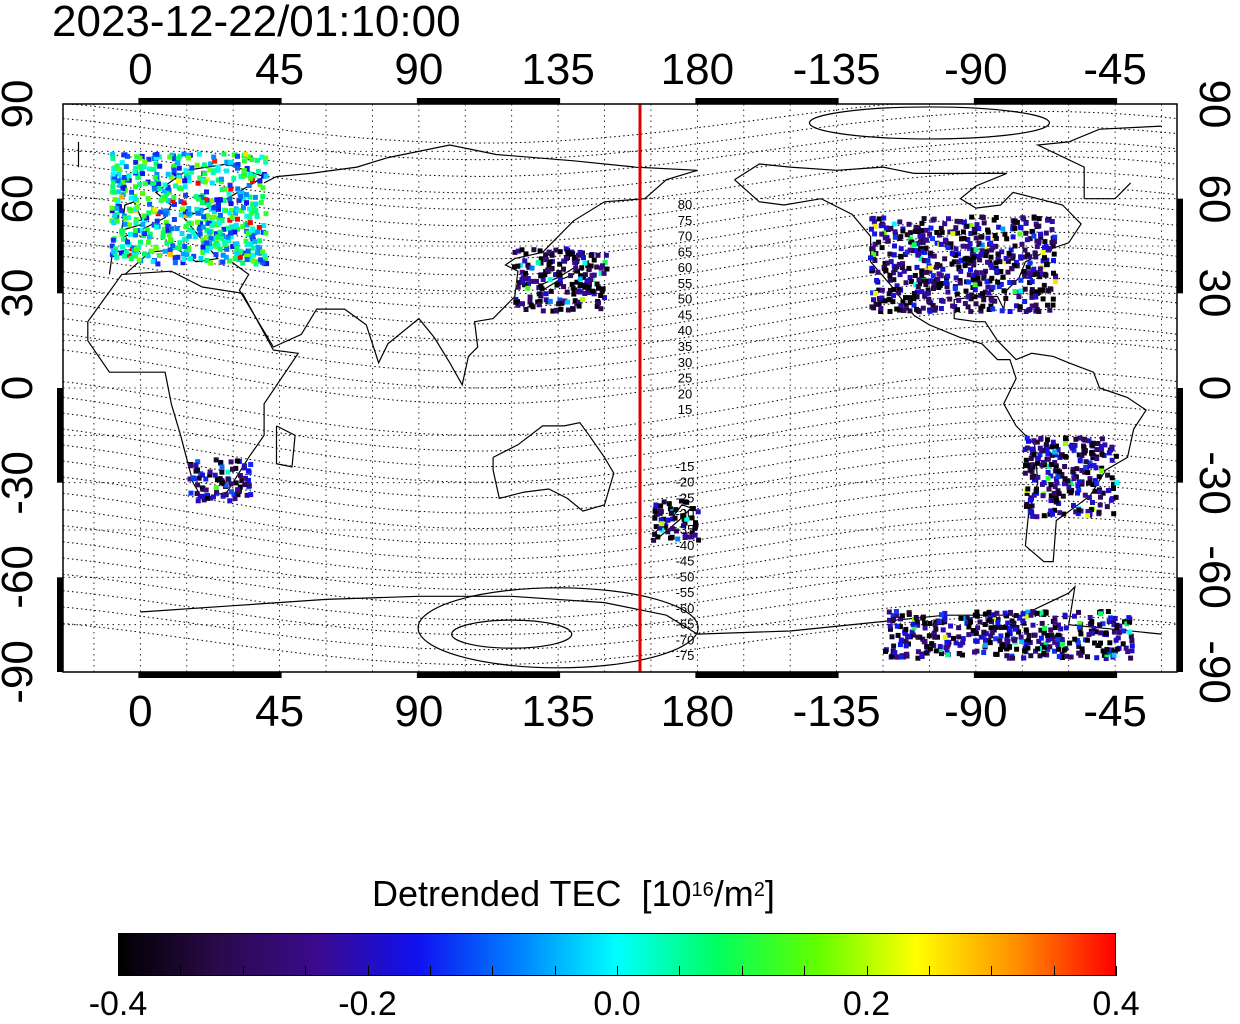 The image size is (1240, 1024). I want to click on y-tick-right: -90, so click(1214, 672).